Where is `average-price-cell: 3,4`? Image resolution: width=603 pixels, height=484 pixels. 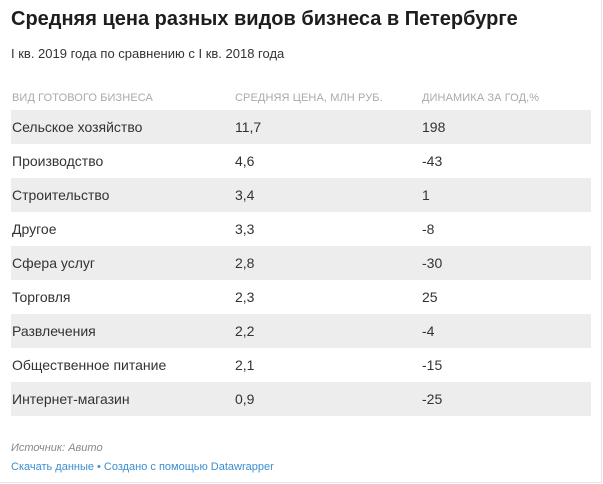
average-price-cell: 3,4 is located at coordinates (245, 195).